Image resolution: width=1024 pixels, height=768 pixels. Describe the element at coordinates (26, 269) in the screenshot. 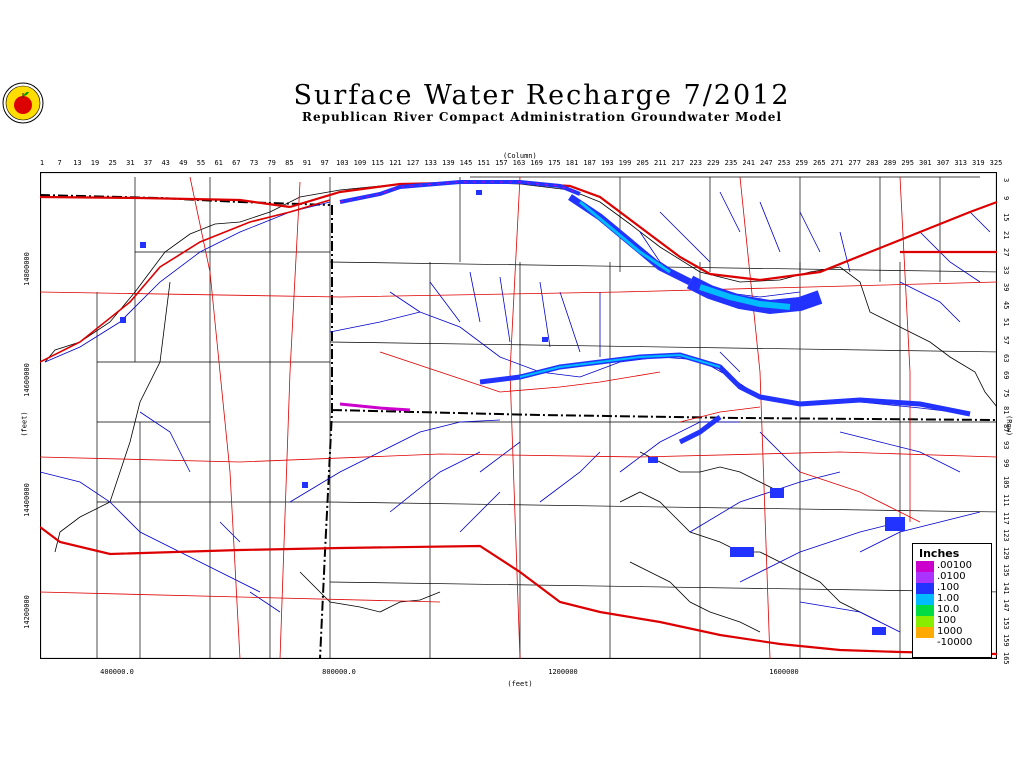

I see `y-tick-label: 14800000` at that location.